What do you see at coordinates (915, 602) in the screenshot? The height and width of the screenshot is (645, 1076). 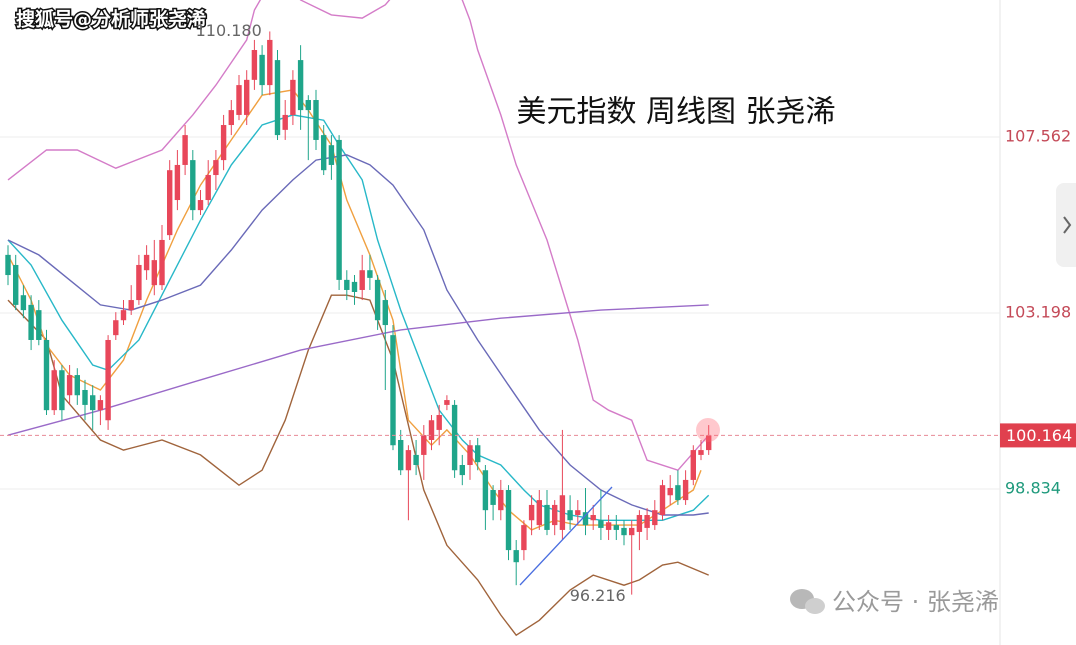 I see `footer-brand: 公众号 · 张尧浠` at bounding box center [915, 602].